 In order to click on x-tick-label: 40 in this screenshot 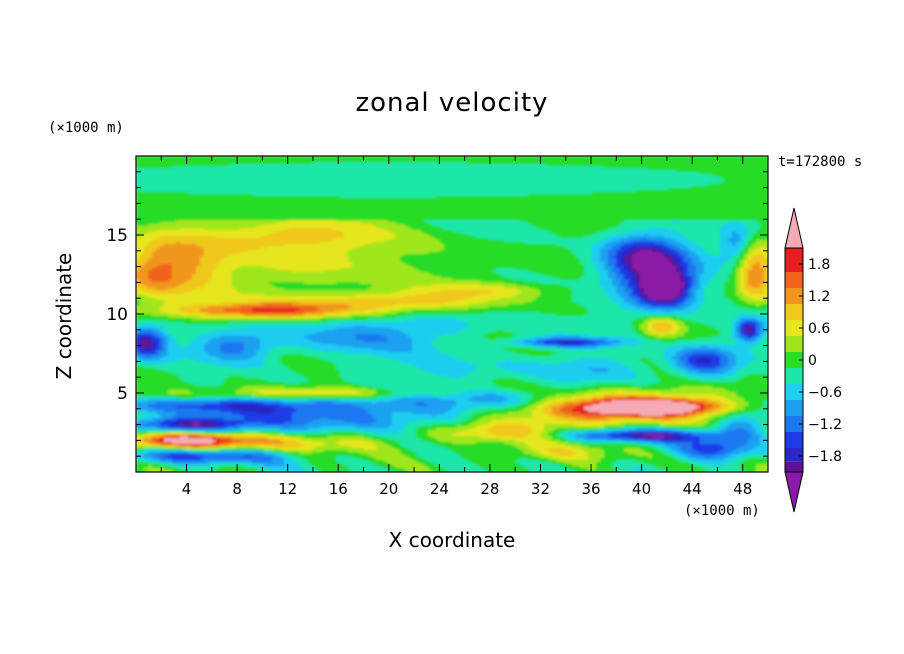, I will do `click(641, 489)`.